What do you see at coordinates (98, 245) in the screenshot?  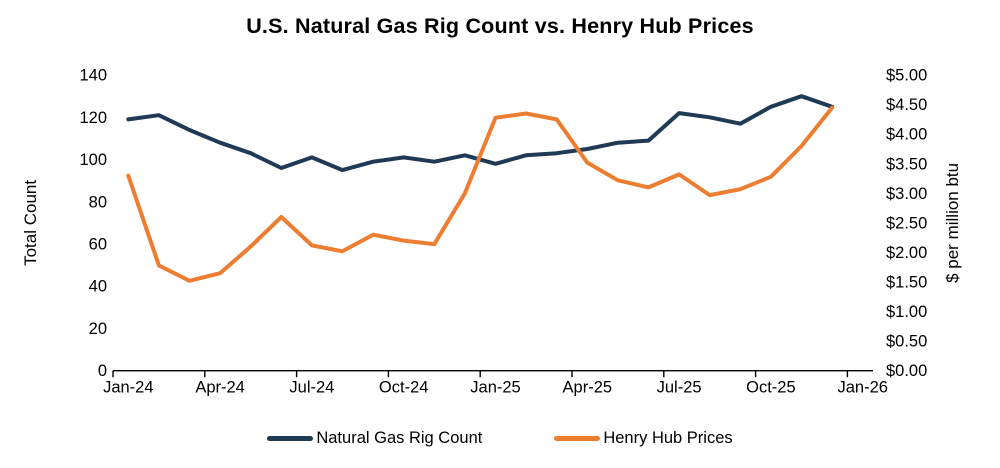 I see `left-tick-label: 60` at bounding box center [98, 245].